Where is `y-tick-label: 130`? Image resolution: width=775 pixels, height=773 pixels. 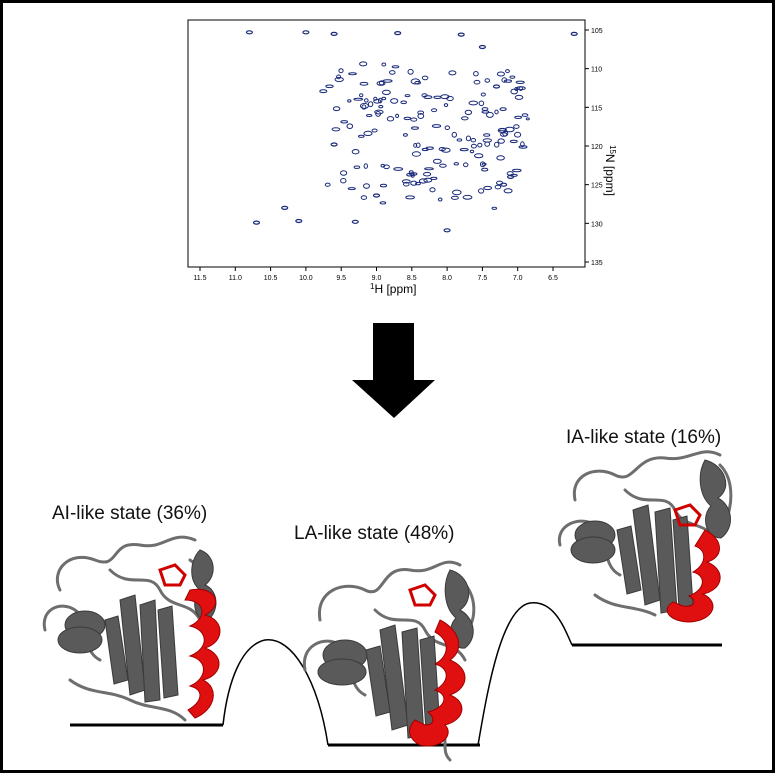 y-tick-label: 130 is located at coordinates (597, 224).